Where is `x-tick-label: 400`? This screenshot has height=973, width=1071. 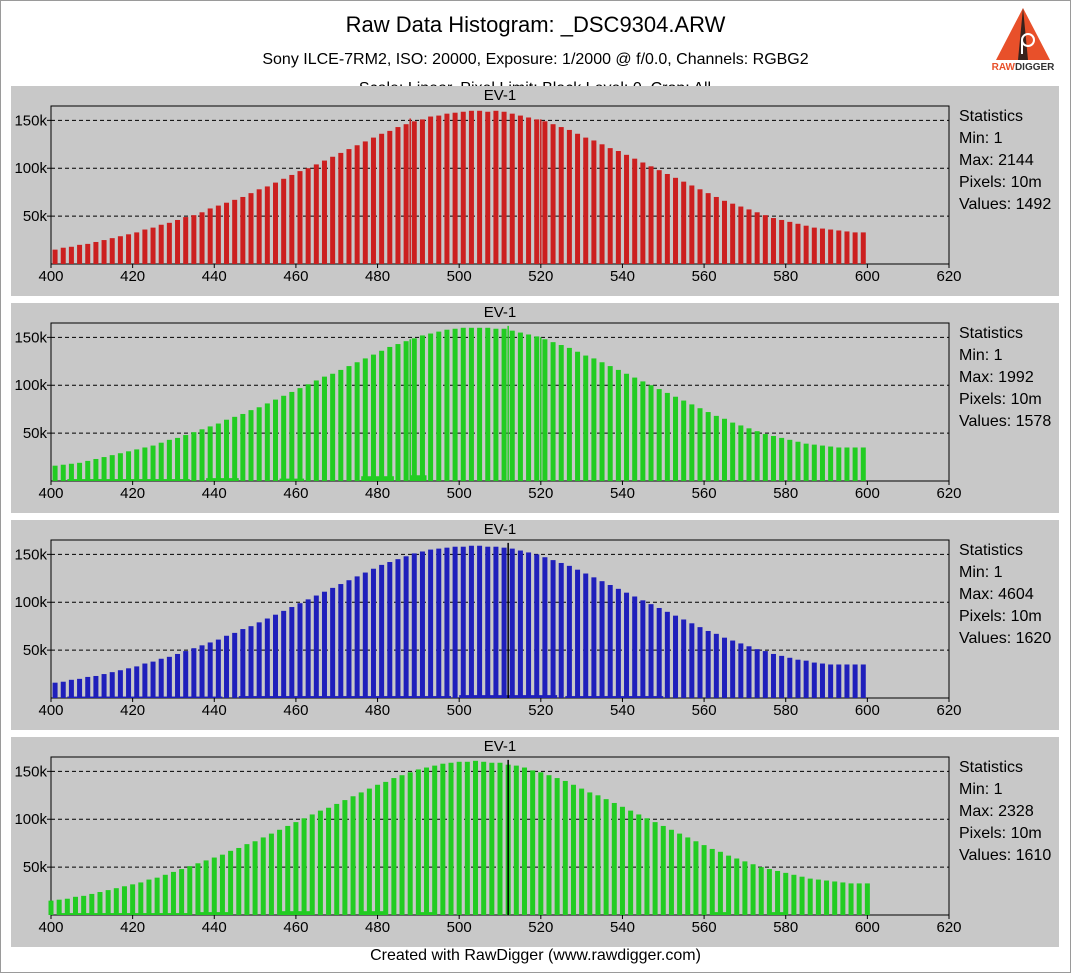
x-tick-label: 400 is located at coordinates (50, 710).